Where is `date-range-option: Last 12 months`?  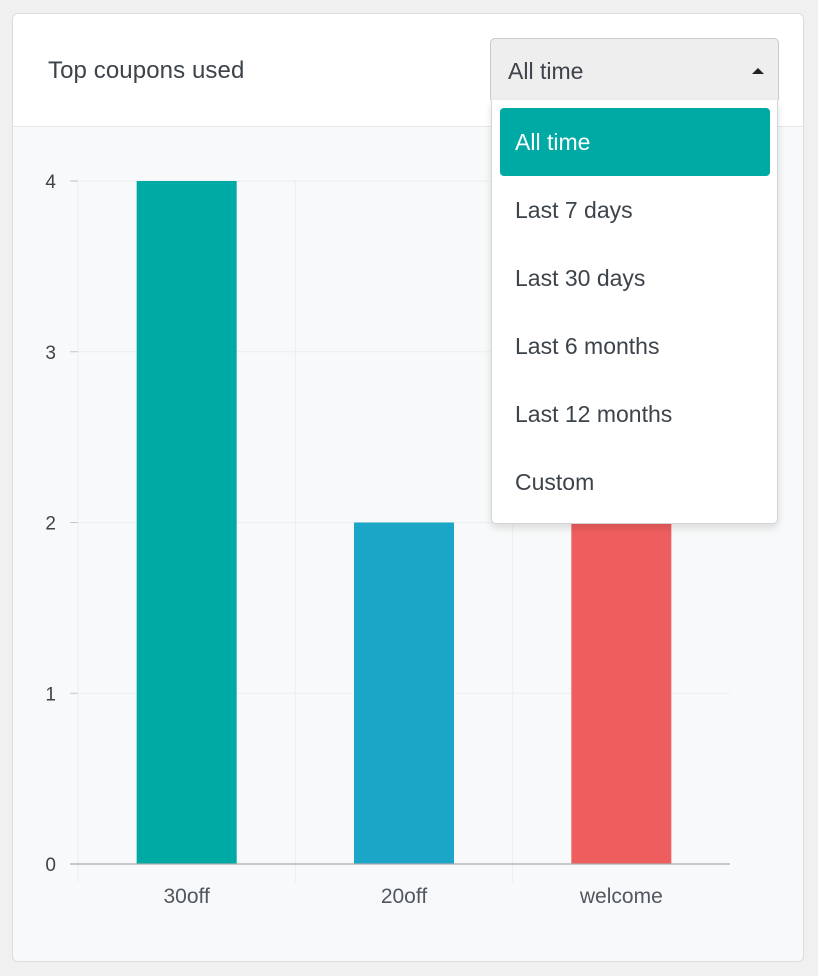
date-range-option: Last 12 months is located at coordinates (594, 414).